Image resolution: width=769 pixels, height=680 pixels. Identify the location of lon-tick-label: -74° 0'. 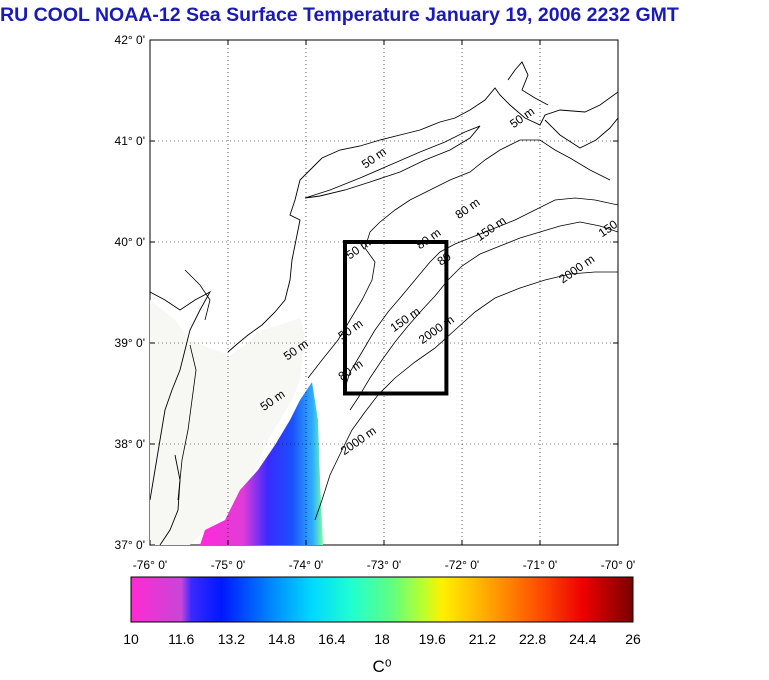
(306, 565).